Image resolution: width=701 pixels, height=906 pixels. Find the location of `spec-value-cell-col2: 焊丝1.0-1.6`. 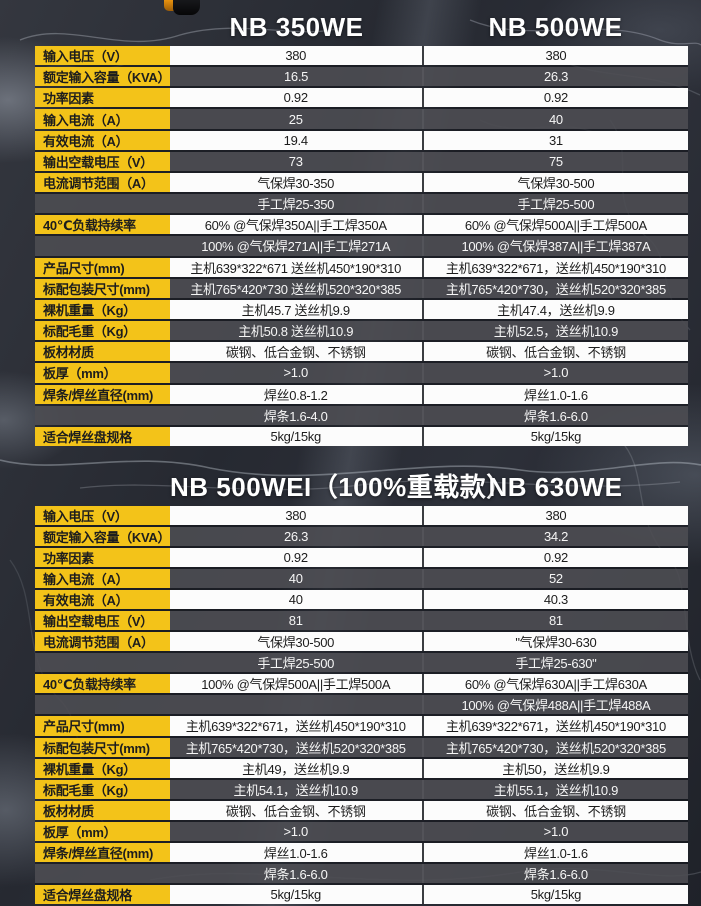

spec-value-cell-col2: 焊丝1.0-1.6 is located at coordinates (554, 852).